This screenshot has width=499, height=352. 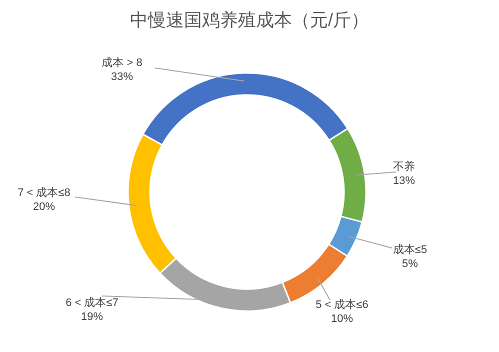 I want to click on chart-title: 中慢速国鸡养殖成本（元/斤）, so click(x=250, y=20).